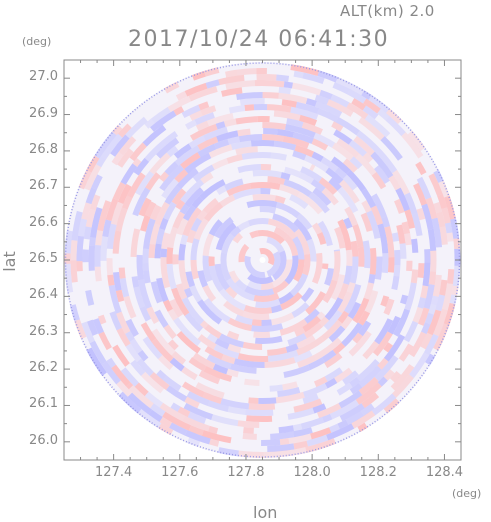 The height and width of the screenshot is (522, 491). Describe the element at coordinates (43, 113) in the screenshot. I see `y-tick-label: 26.9` at that location.